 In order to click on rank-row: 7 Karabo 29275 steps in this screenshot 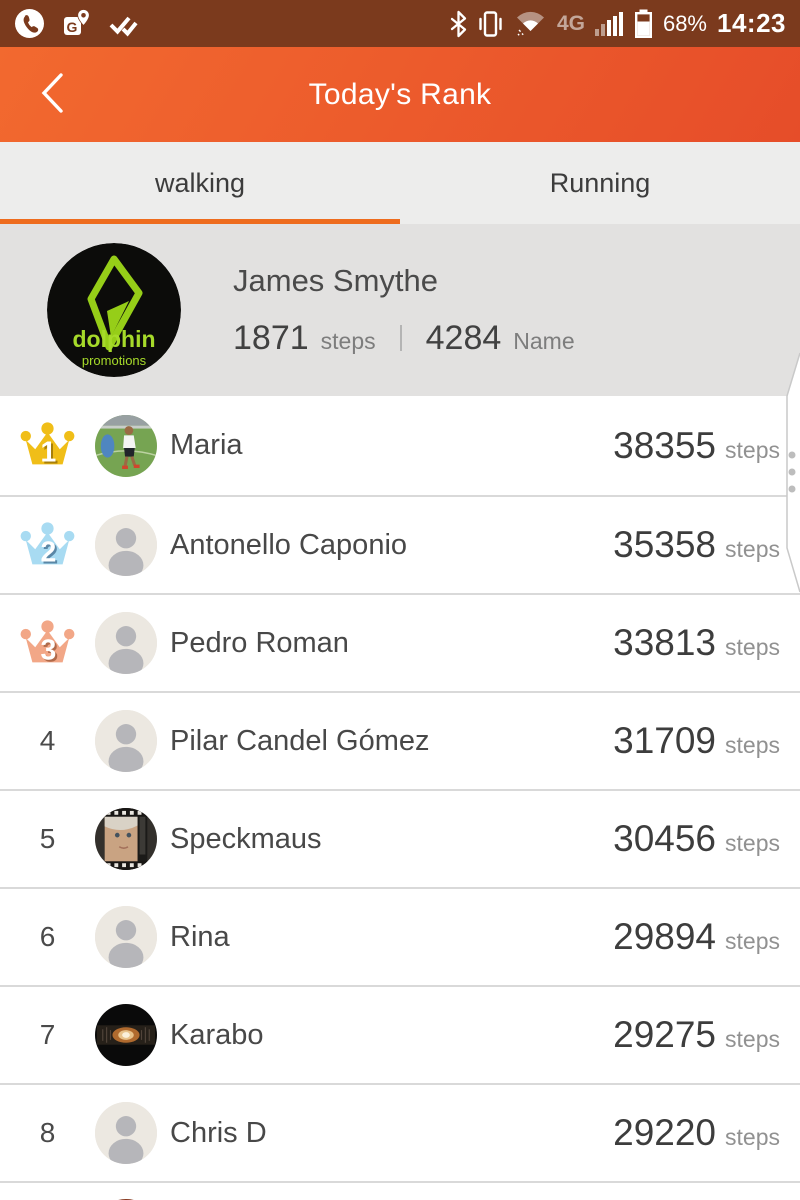, I will do `click(400, 1036)`.